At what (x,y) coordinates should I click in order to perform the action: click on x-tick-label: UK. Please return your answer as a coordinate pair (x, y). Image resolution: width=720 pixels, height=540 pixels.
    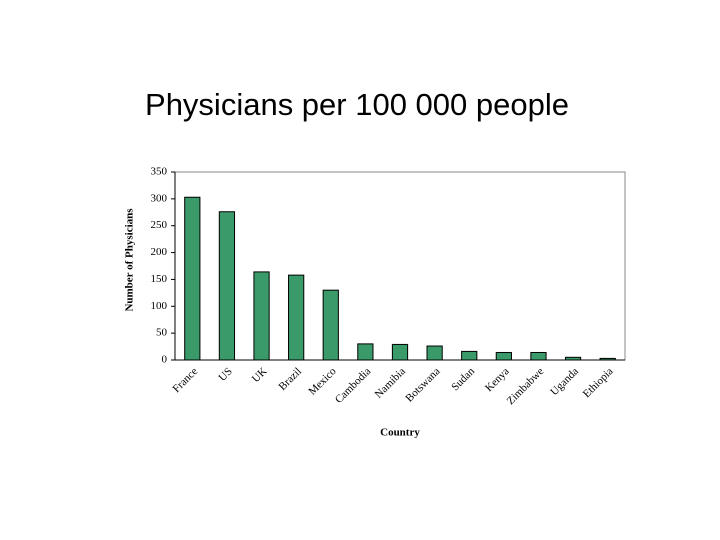
    Looking at the image, I should click on (260, 375).